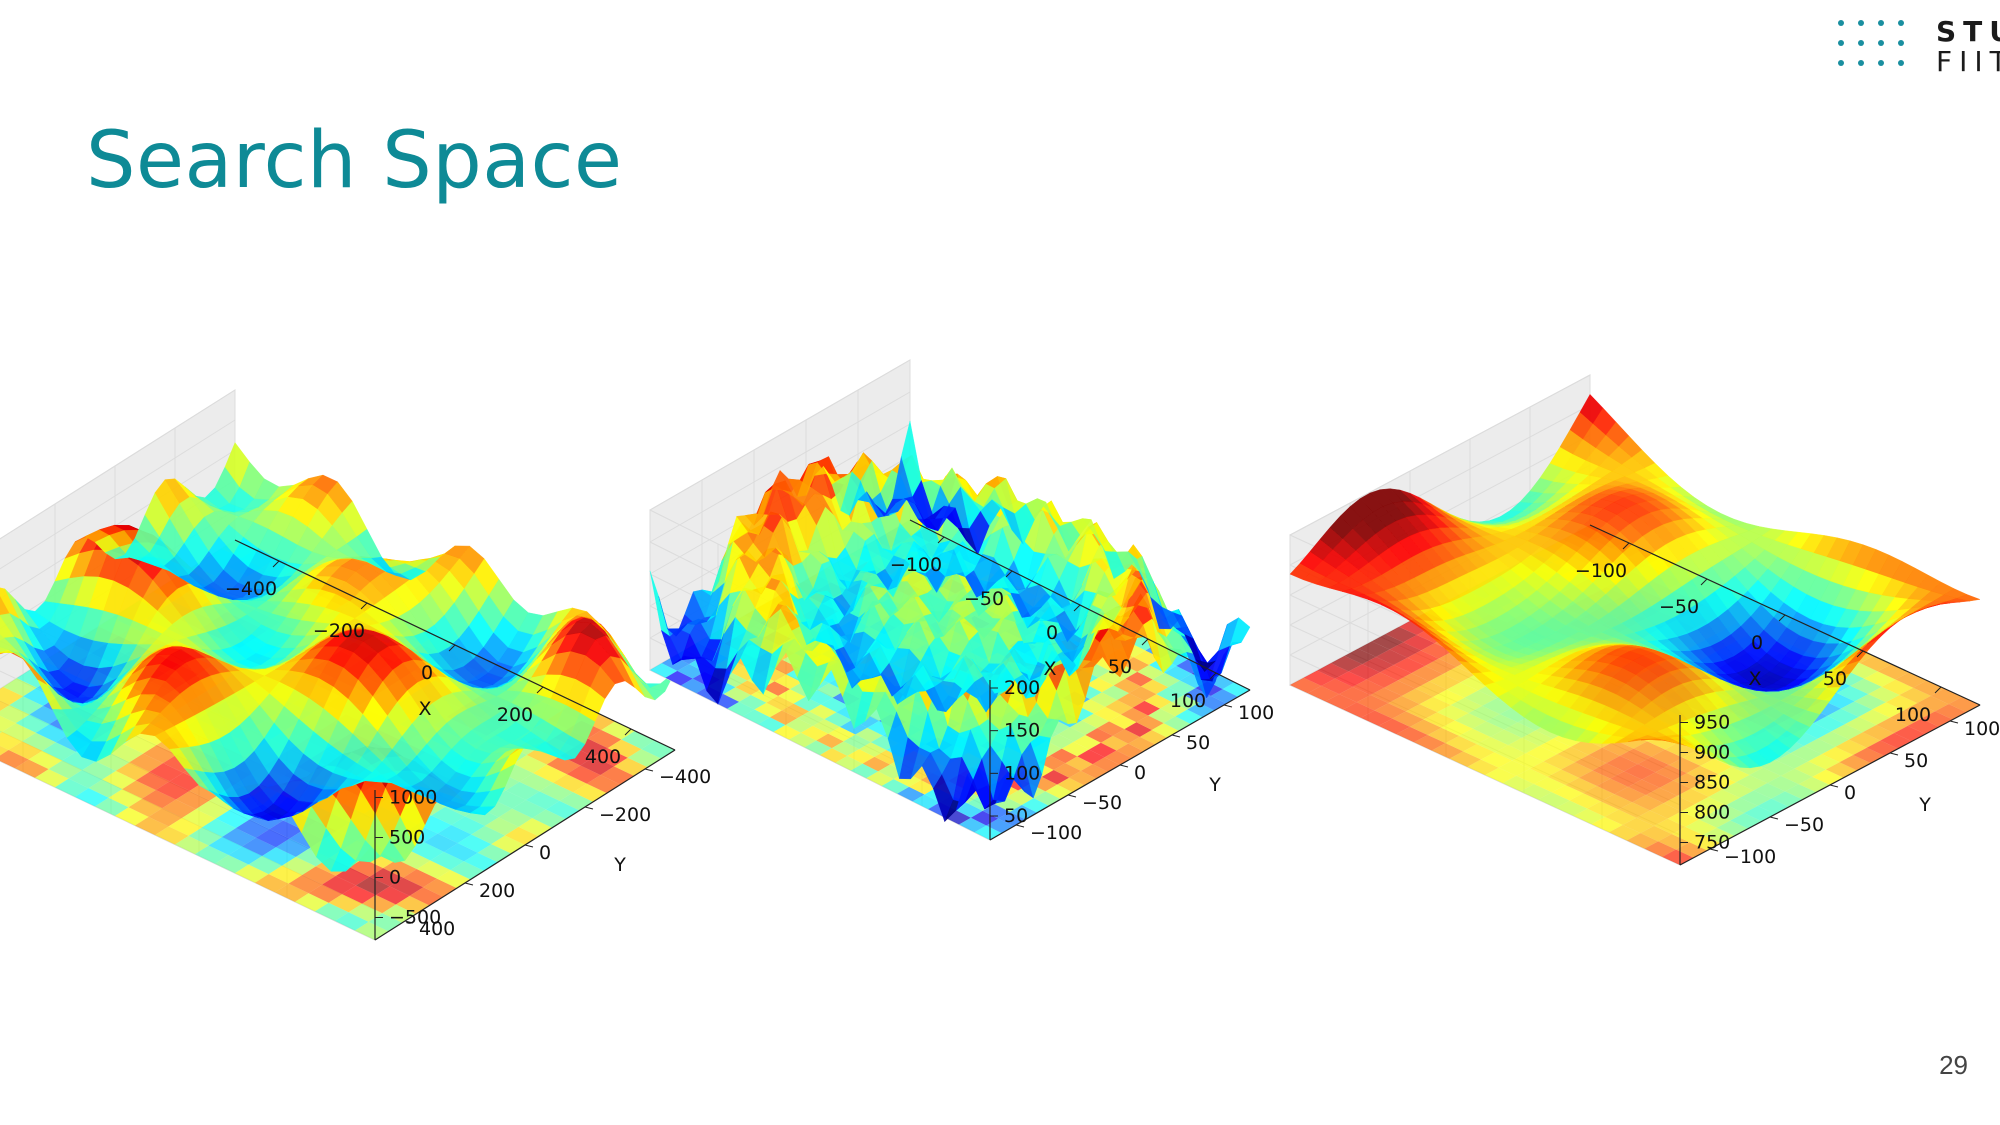  Describe the element at coordinates (984, 599) in the screenshot. I see `x-tick-label: −50` at that location.